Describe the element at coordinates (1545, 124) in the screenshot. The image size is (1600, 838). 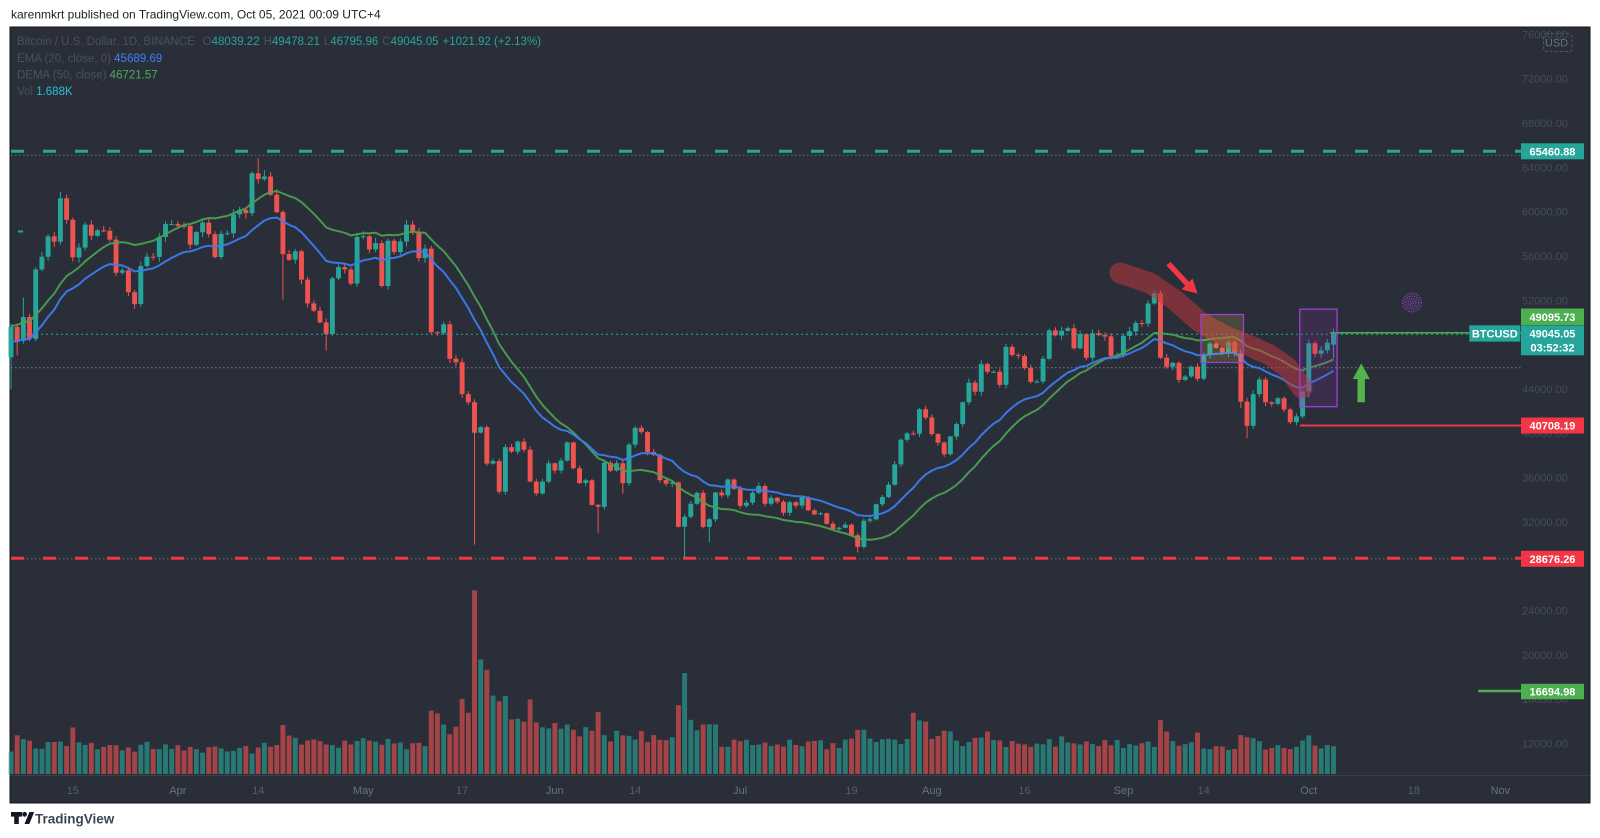
I see `svg-text: 68000.00` at that location.